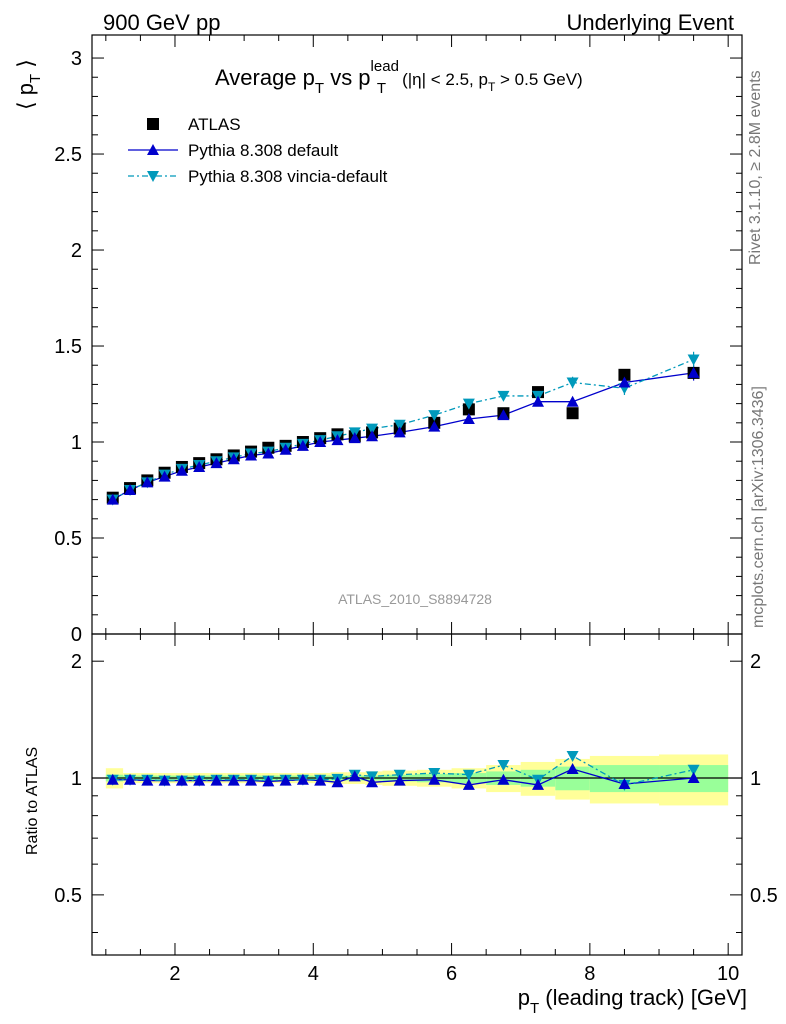 The width and height of the screenshot is (786, 1024). What do you see at coordinates (153, 149) in the screenshot?
I see `legend-default-triangle-up-icon` at bounding box center [153, 149].